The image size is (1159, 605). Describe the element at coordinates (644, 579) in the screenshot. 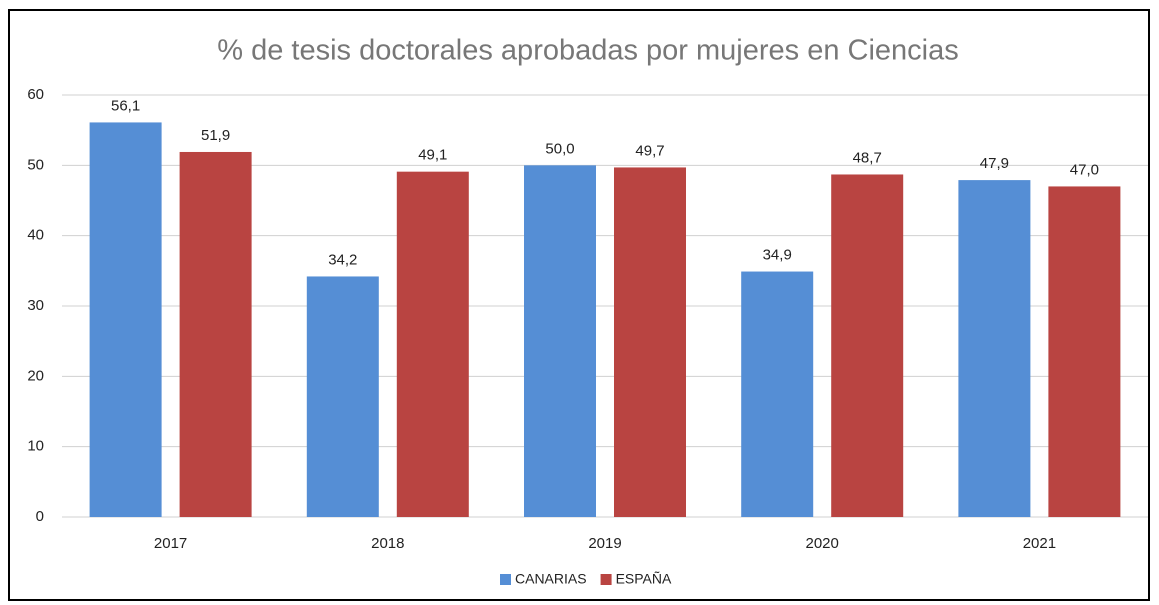

I see `legend-label: ESPAÑA` at that location.